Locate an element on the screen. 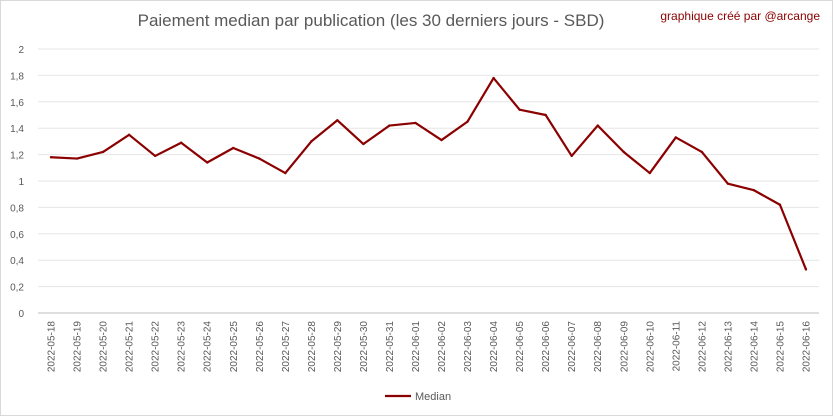 The height and width of the screenshot is (416, 833). x-tick-label: 2022-06-09 is located at coordinates (624, 347).